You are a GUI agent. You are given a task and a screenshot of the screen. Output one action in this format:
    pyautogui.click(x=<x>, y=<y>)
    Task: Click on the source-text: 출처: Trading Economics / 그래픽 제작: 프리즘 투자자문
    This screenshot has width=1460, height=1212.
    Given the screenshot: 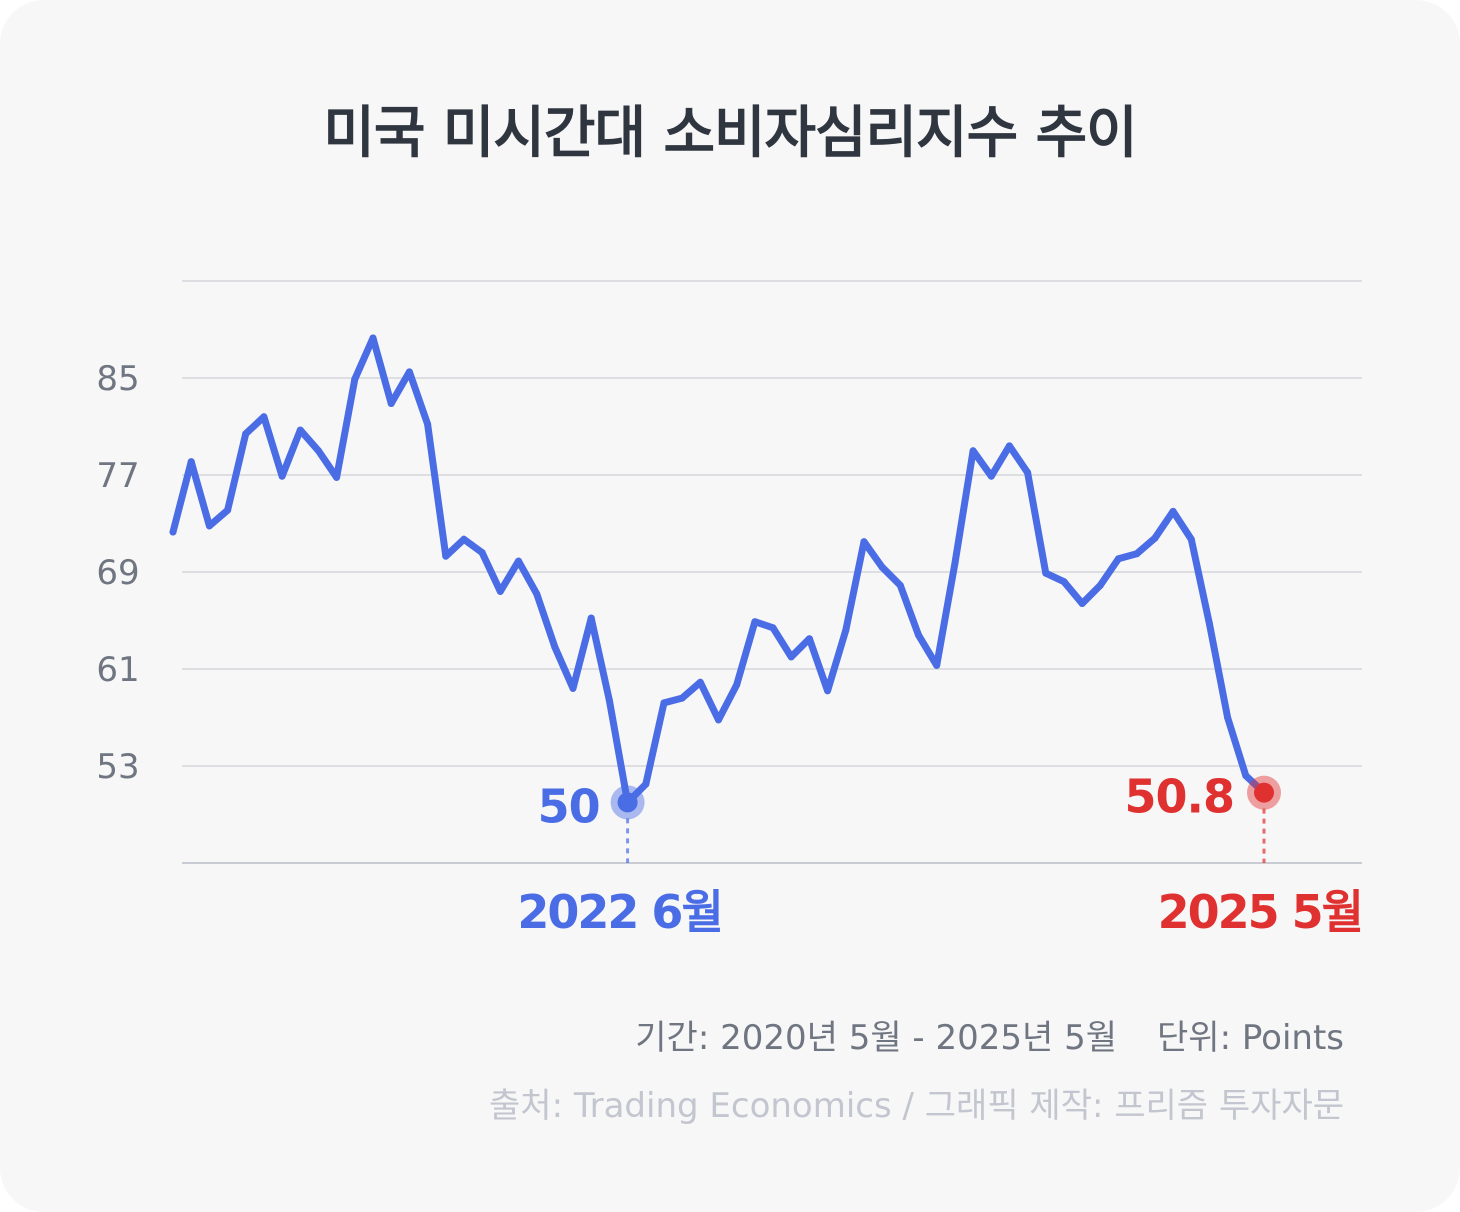 What is the action you would take?
    pyautogui.click(x=916, y=1106)
    